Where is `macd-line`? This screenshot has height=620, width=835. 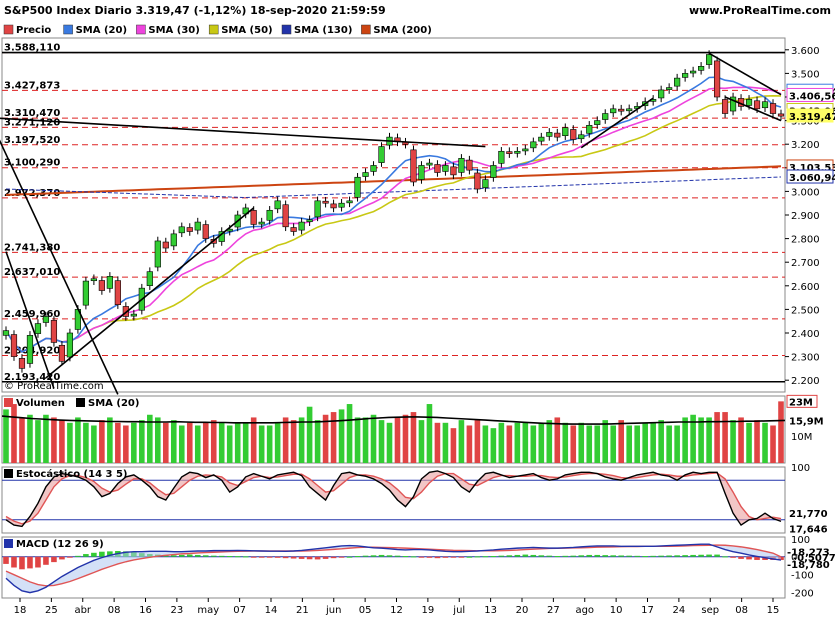
macd-line is located at coordinates (393, 568).